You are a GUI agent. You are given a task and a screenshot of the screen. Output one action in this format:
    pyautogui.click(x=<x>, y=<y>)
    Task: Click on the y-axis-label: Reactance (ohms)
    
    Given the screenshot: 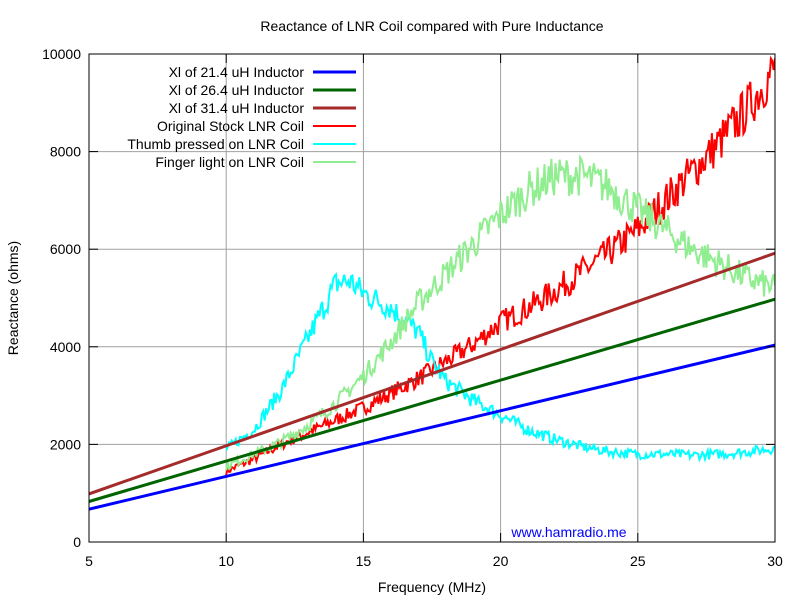 What is the action you would take?
    pyautogui.click(x=13, y=298)
    